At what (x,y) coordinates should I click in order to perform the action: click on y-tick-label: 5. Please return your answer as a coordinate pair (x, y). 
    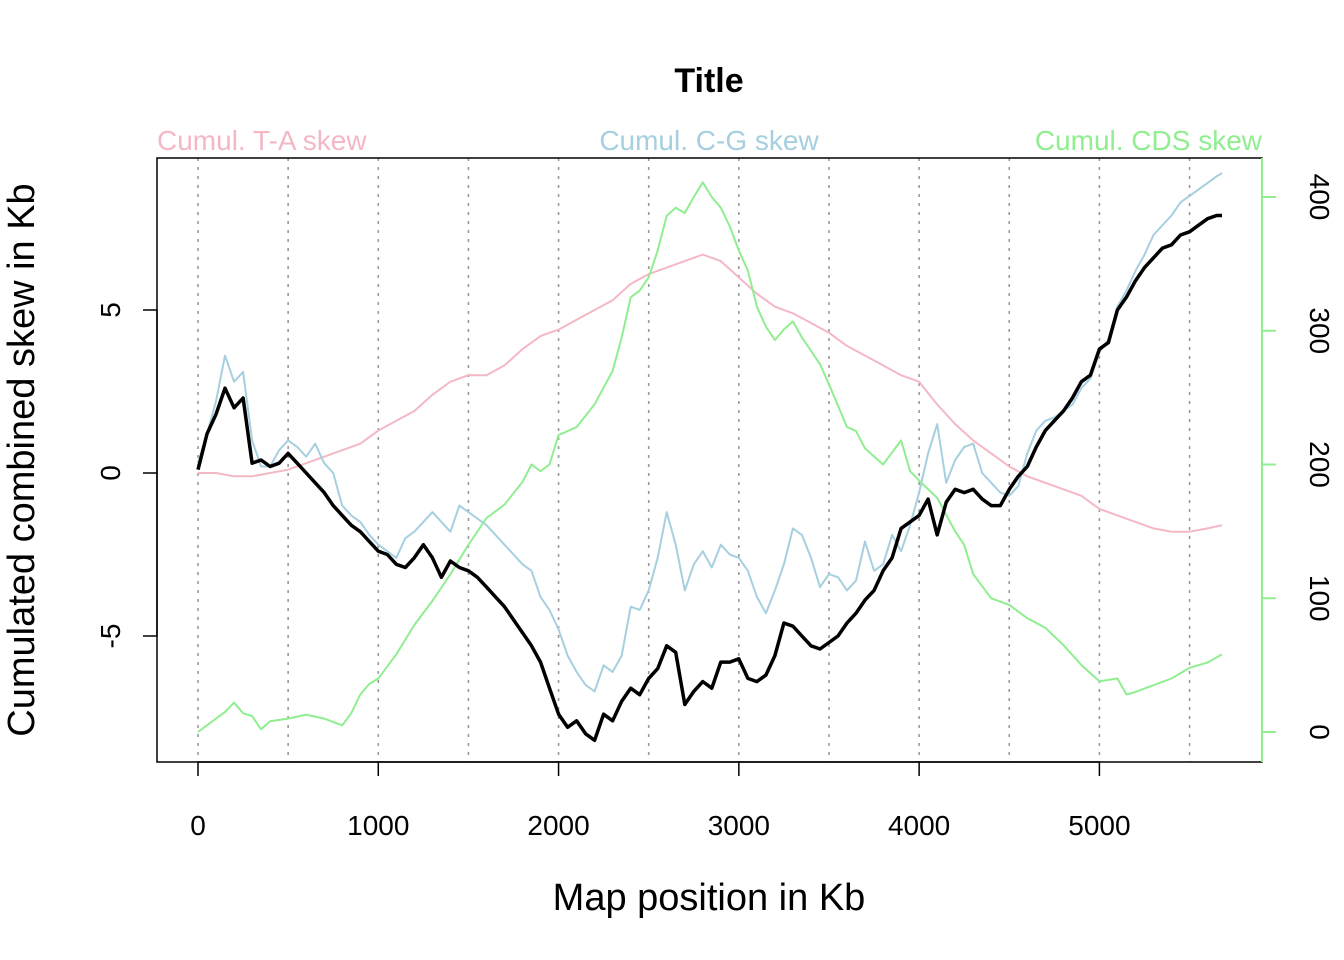
    Looking at the image, I should click on (110, 310).